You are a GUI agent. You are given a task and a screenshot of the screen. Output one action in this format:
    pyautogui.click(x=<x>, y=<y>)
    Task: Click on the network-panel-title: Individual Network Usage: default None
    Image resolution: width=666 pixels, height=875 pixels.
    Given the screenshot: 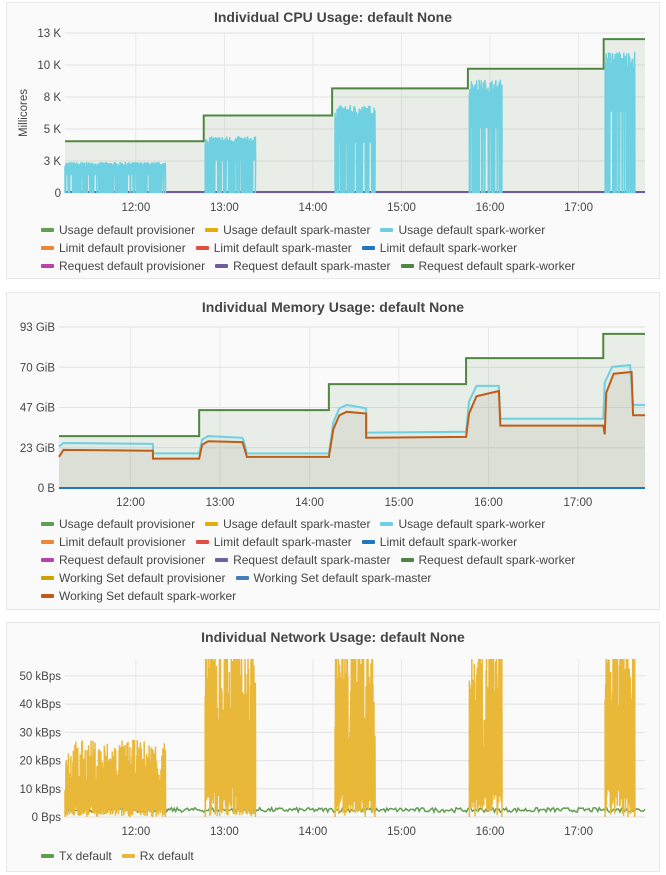 What is the action you would take?
    pyautogui.click(x=333, y=637)
    